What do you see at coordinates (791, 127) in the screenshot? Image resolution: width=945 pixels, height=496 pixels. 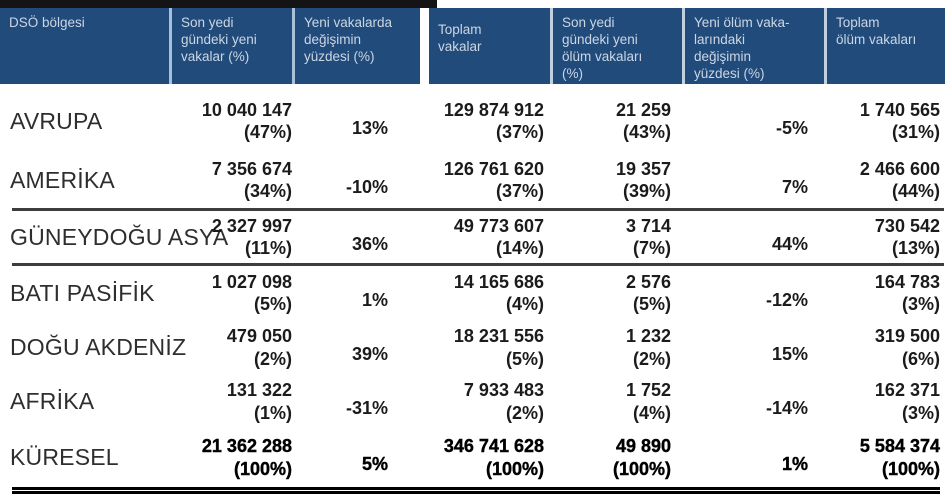 I see `new-deaths-change-cell: -5%` at bounding box center [791, 127].